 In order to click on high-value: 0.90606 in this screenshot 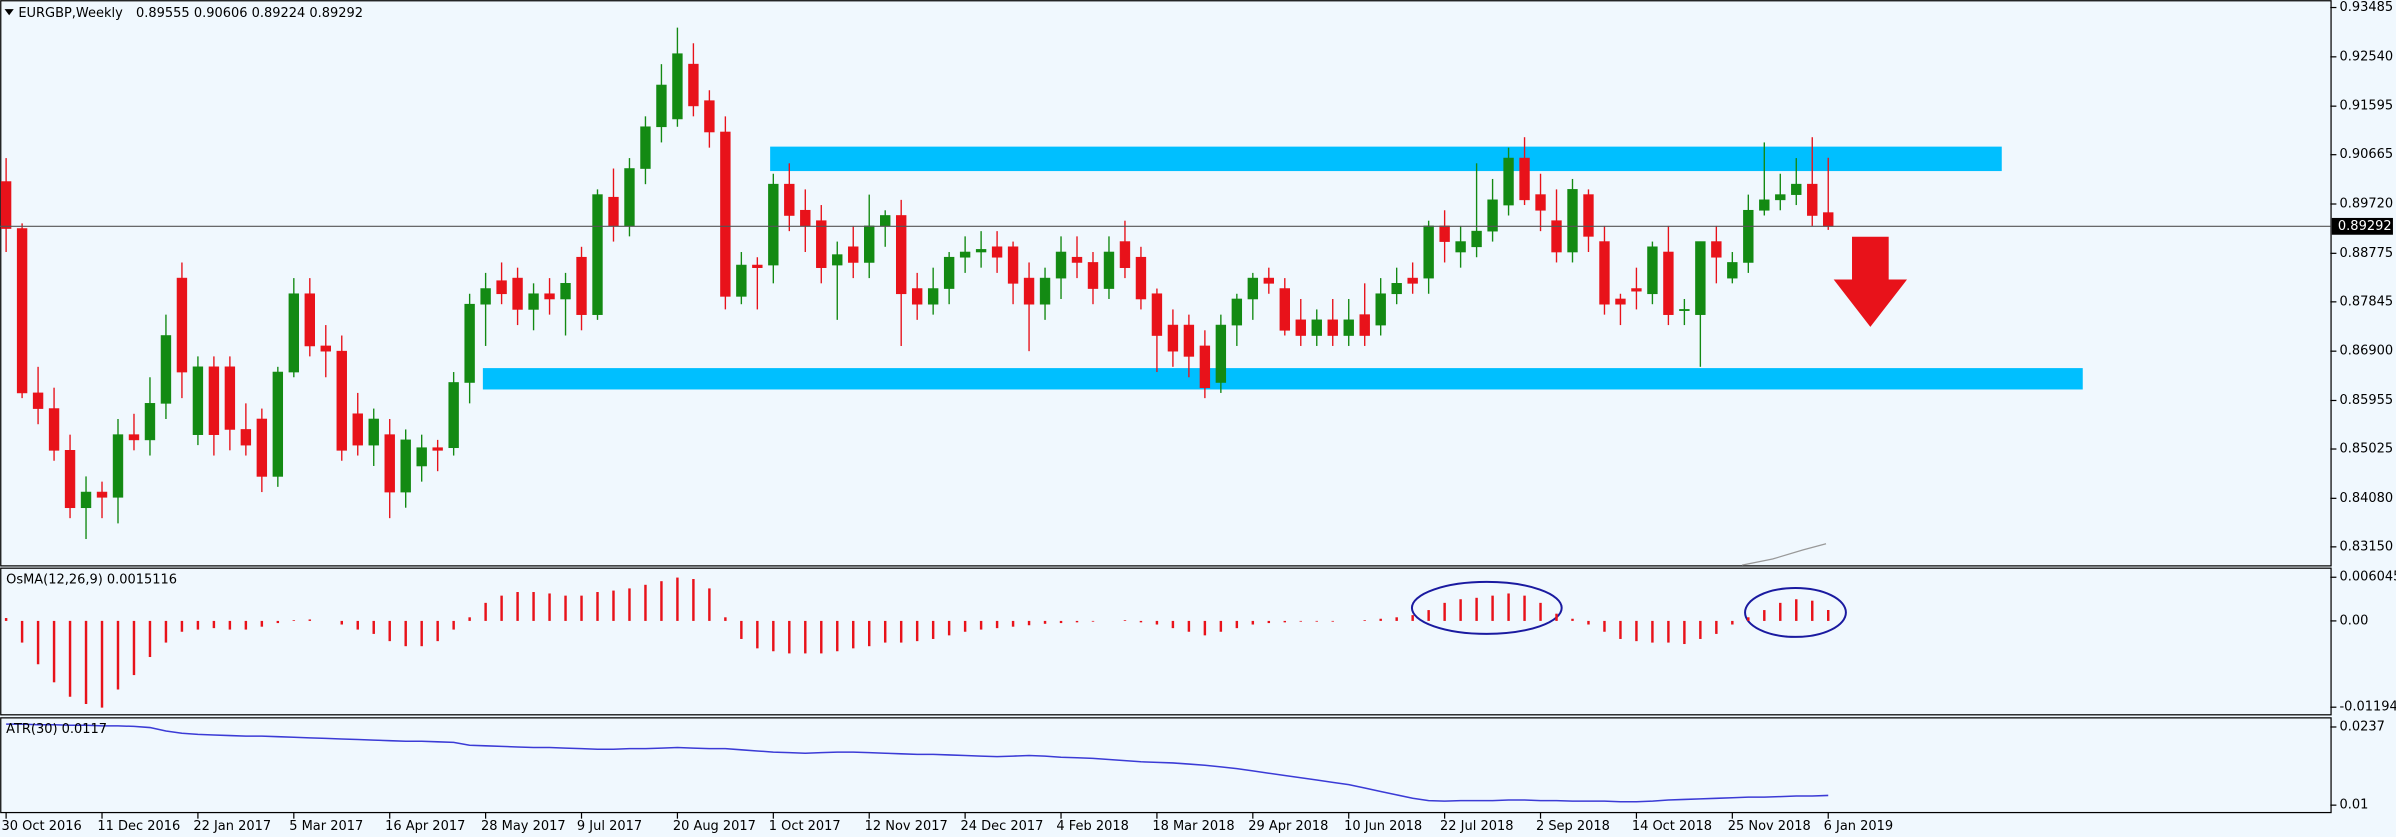, I will do `click(221, 13)`.